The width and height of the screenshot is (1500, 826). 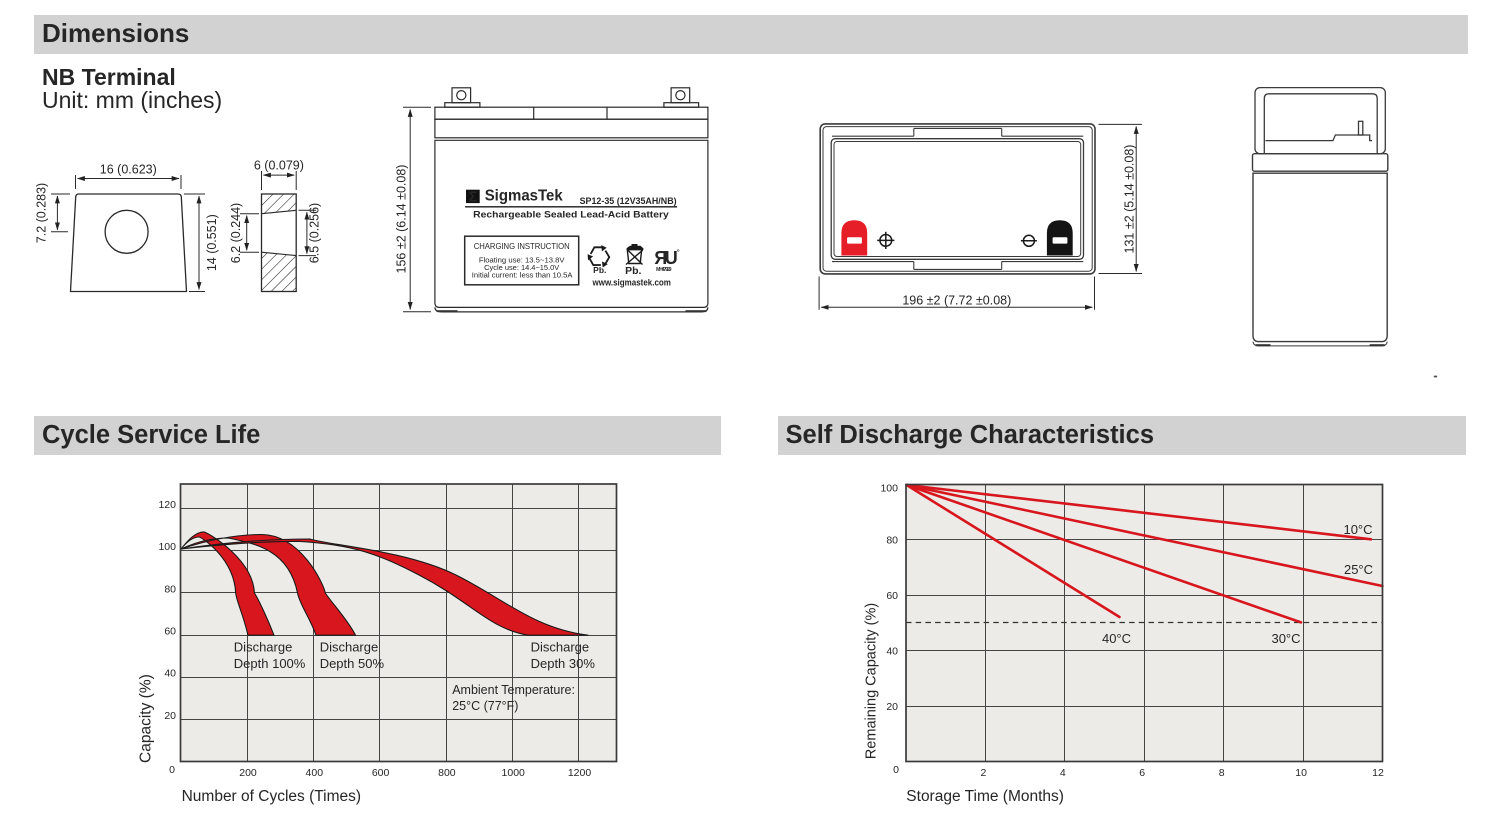 I want to click on svg-text: 1200, so click(x=580, y=773).